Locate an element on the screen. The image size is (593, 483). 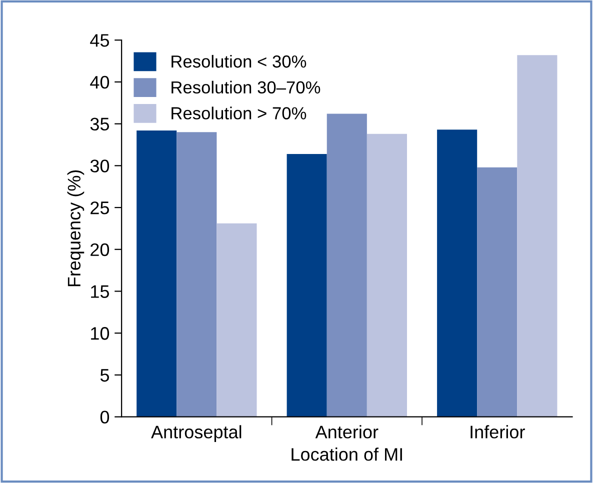
y-tick-label: 0 is located at coordinates (105, 417).